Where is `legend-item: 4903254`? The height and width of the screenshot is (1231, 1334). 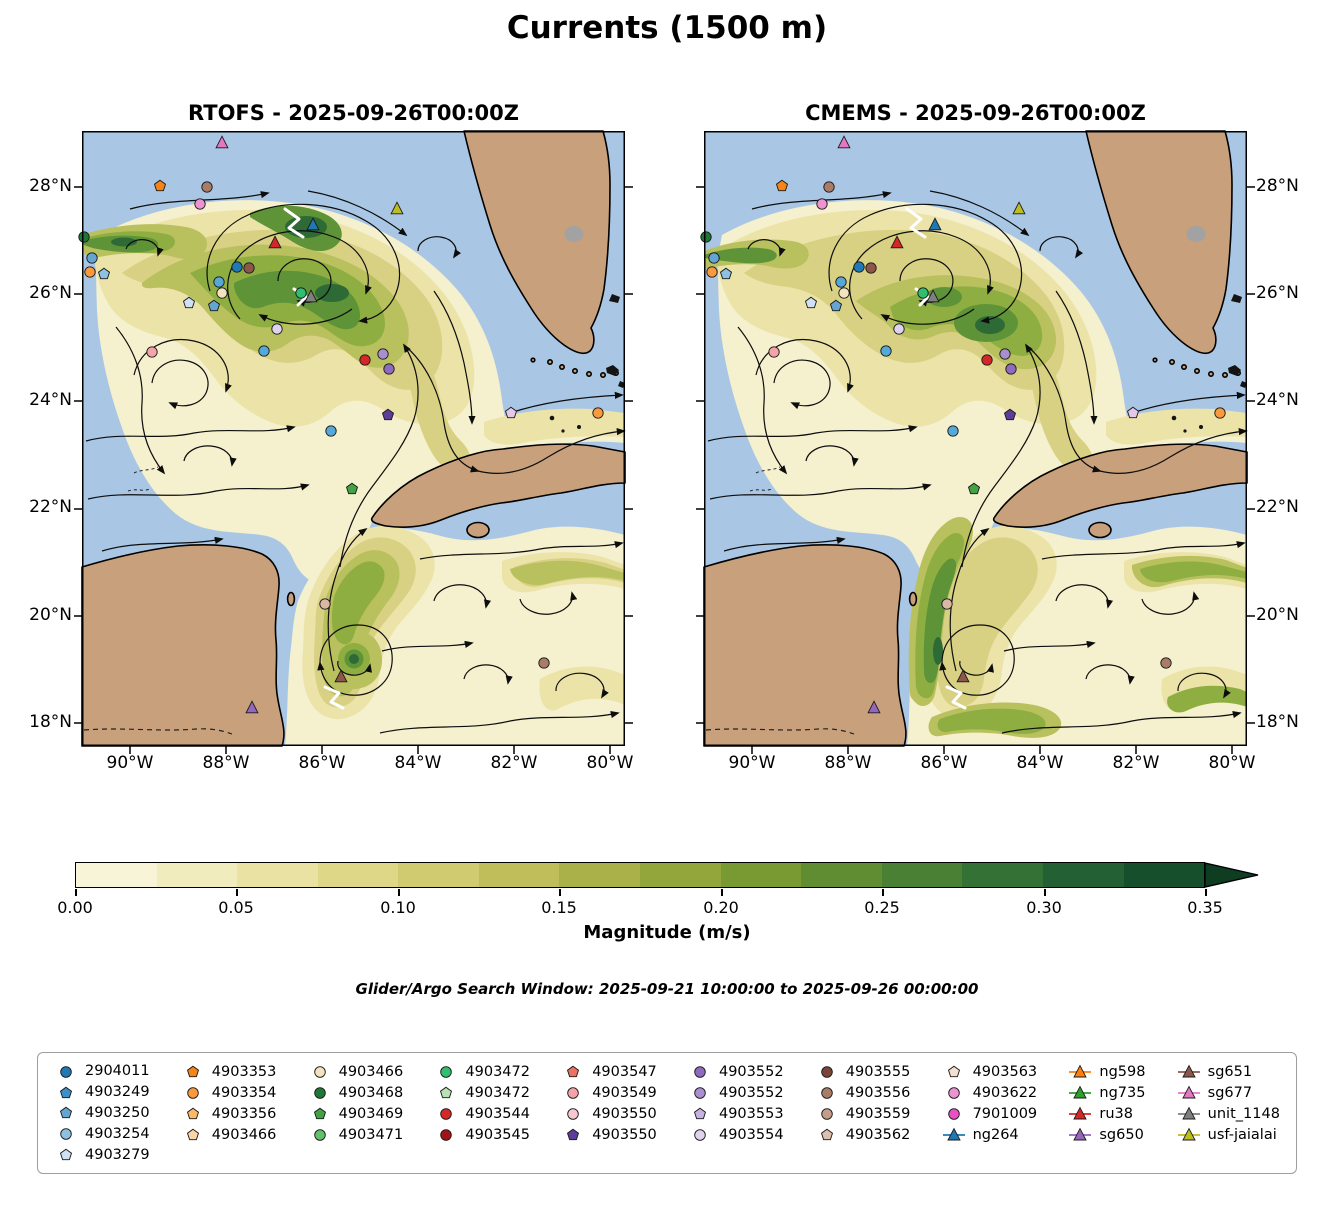 legend-item: 4903254 is located at coordinates (102, 1133).